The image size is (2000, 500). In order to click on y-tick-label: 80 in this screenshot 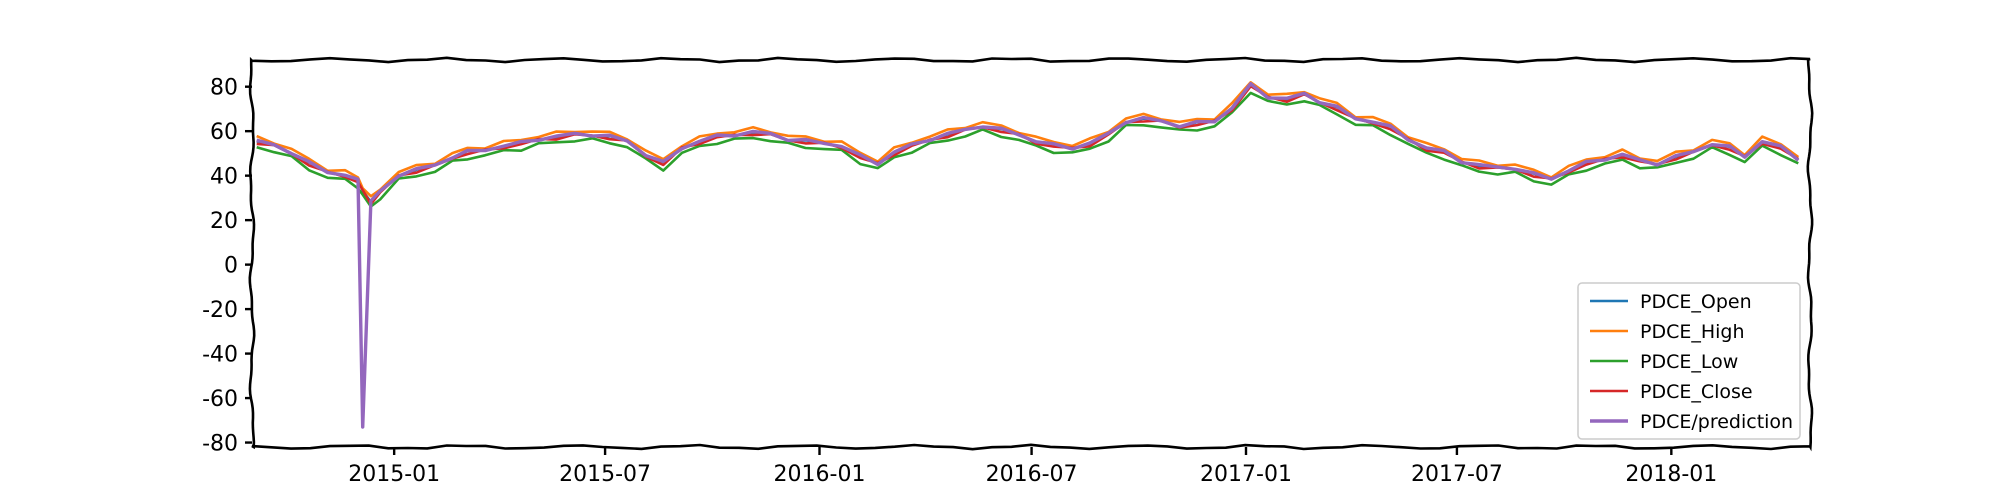, I will do `click(224, 88)`.